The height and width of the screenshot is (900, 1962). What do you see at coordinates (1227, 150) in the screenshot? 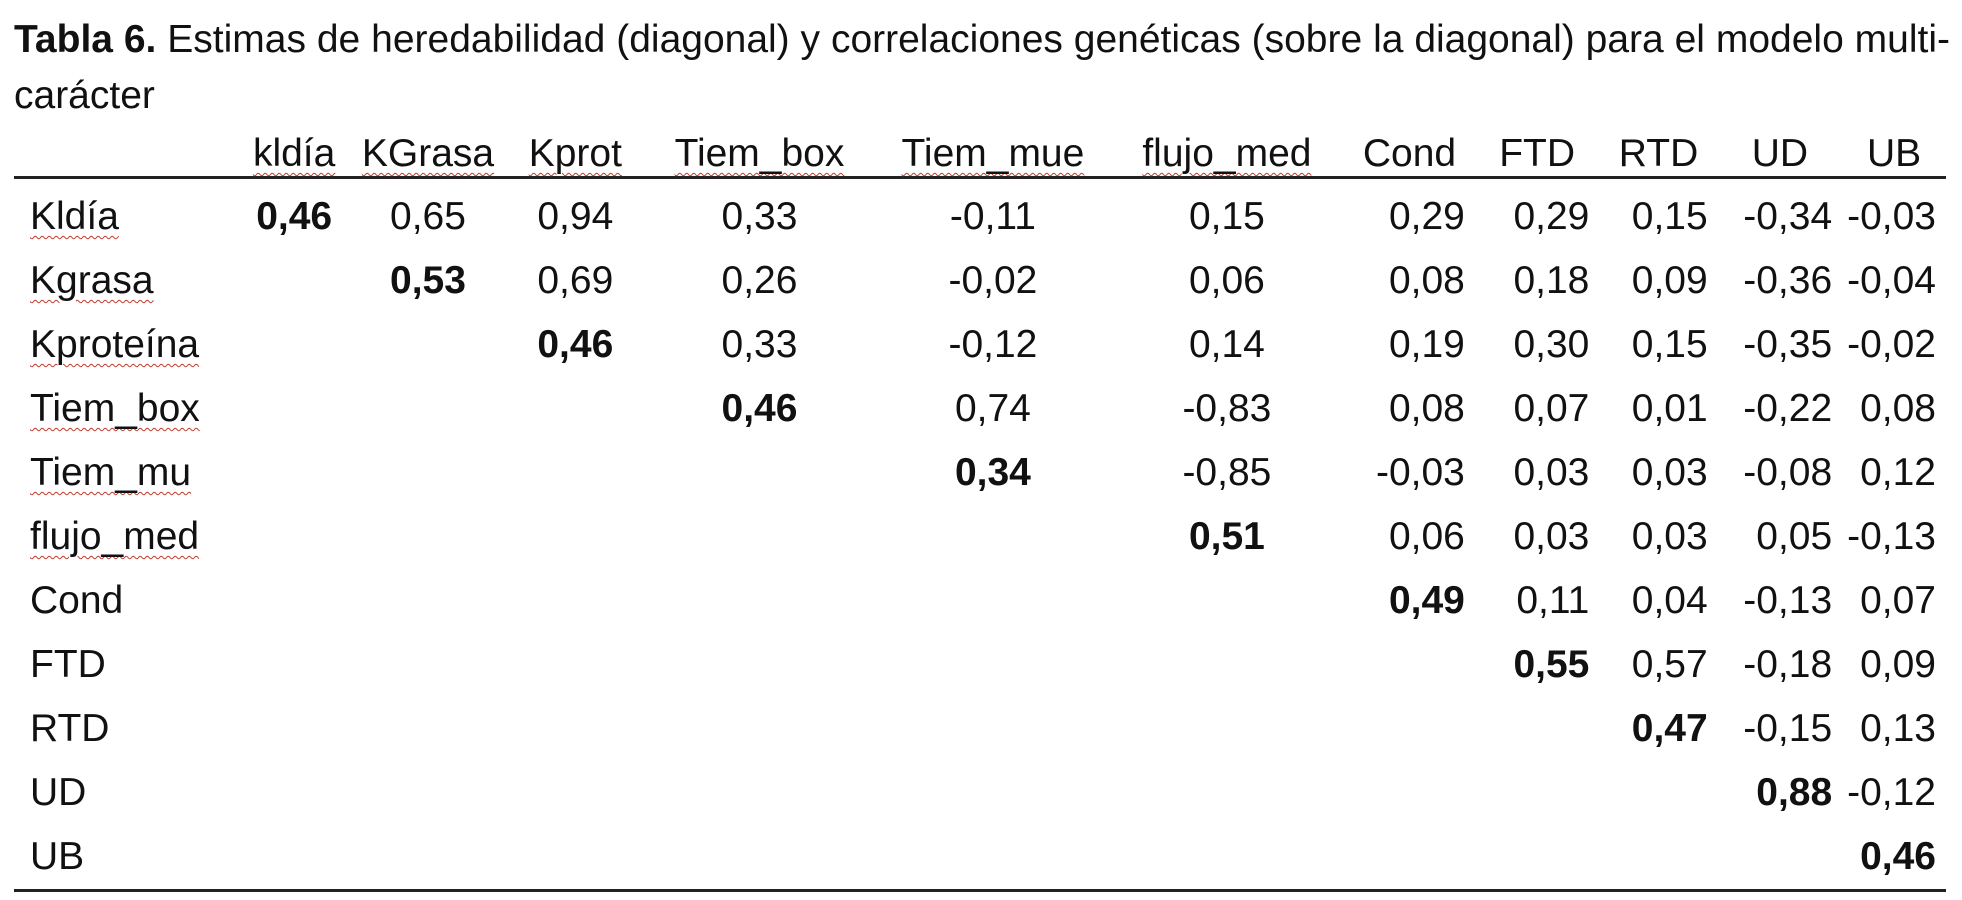
I see `column-header: flujo_med` at bounding box center [1227, 150].